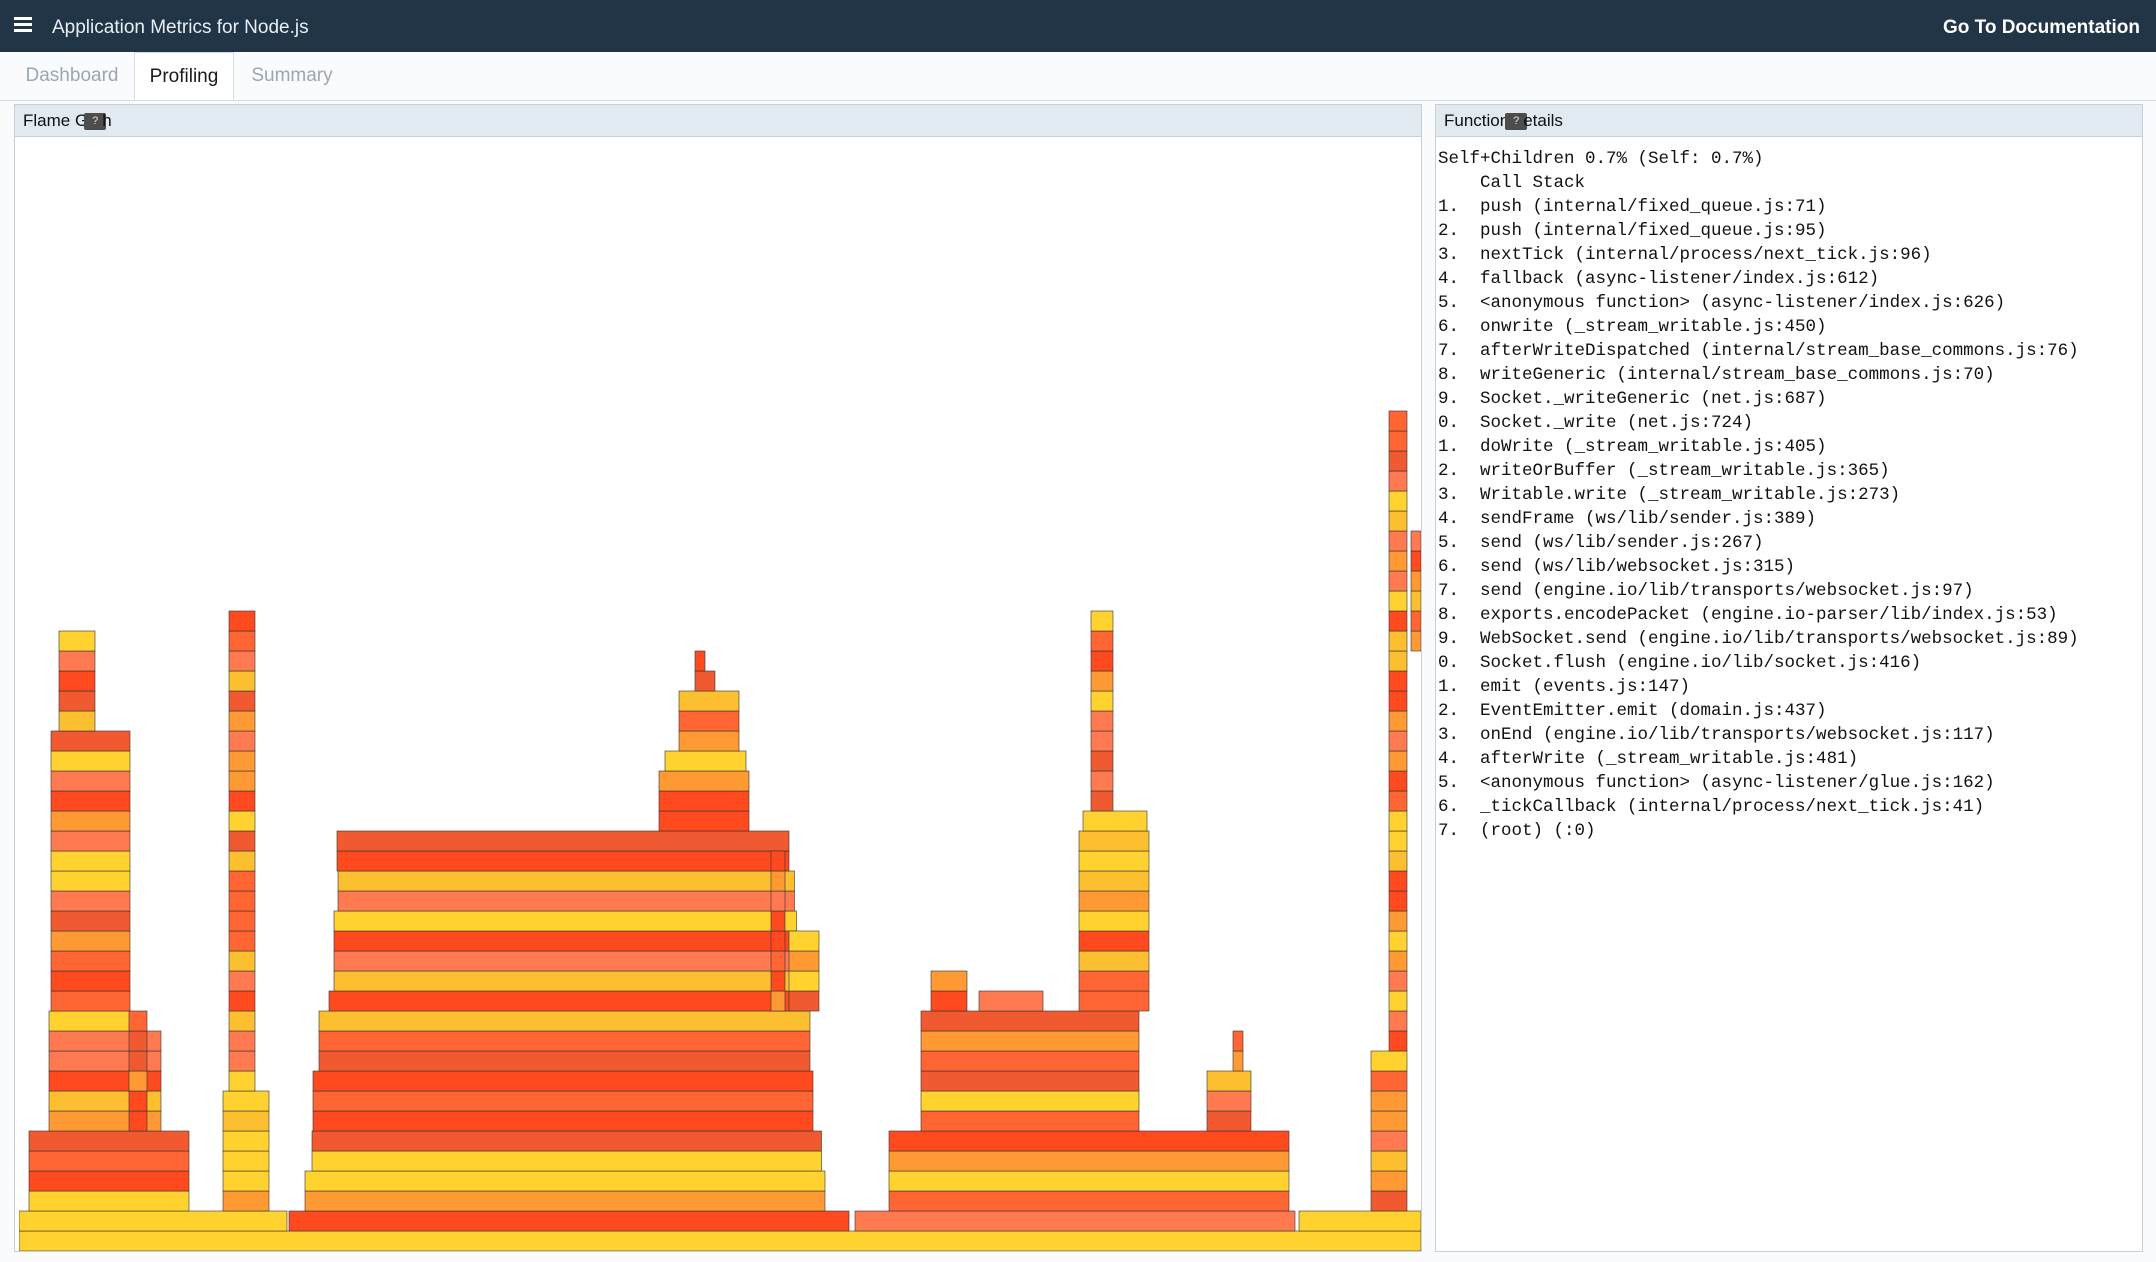  Describe the element at coordinates (292, 75) in the screenshot. I see `tab-summary: Summary` at that location.